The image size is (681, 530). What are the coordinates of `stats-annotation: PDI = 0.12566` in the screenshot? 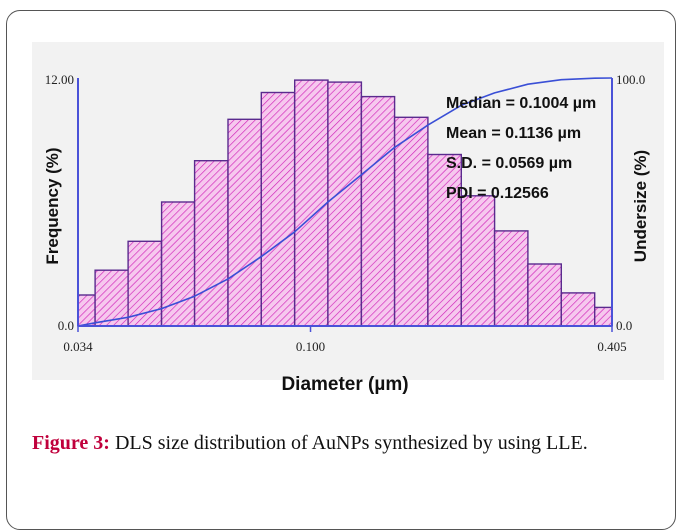 It's located at (497, 193).